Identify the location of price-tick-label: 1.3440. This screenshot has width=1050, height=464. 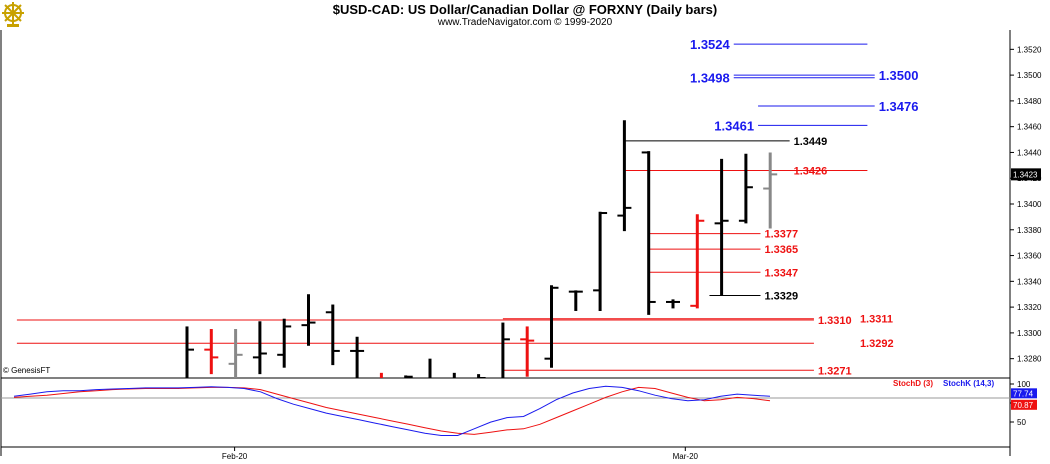
(1029, 152).